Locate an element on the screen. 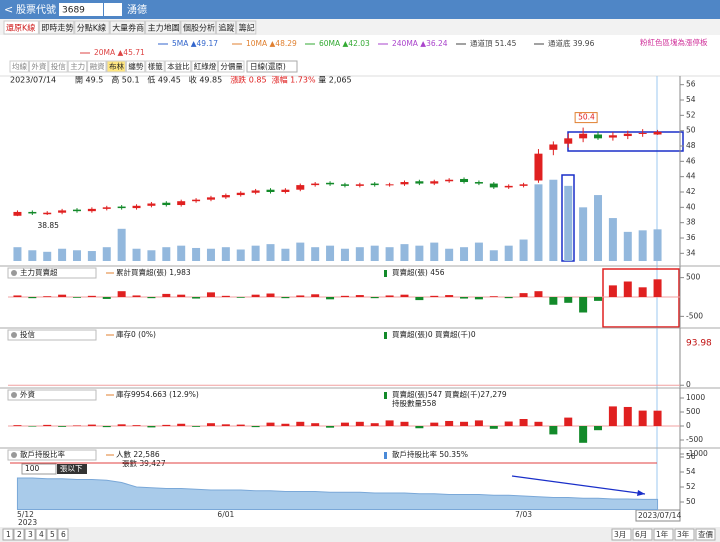  panel-title: 外資 is located at coordinates (27, 394).